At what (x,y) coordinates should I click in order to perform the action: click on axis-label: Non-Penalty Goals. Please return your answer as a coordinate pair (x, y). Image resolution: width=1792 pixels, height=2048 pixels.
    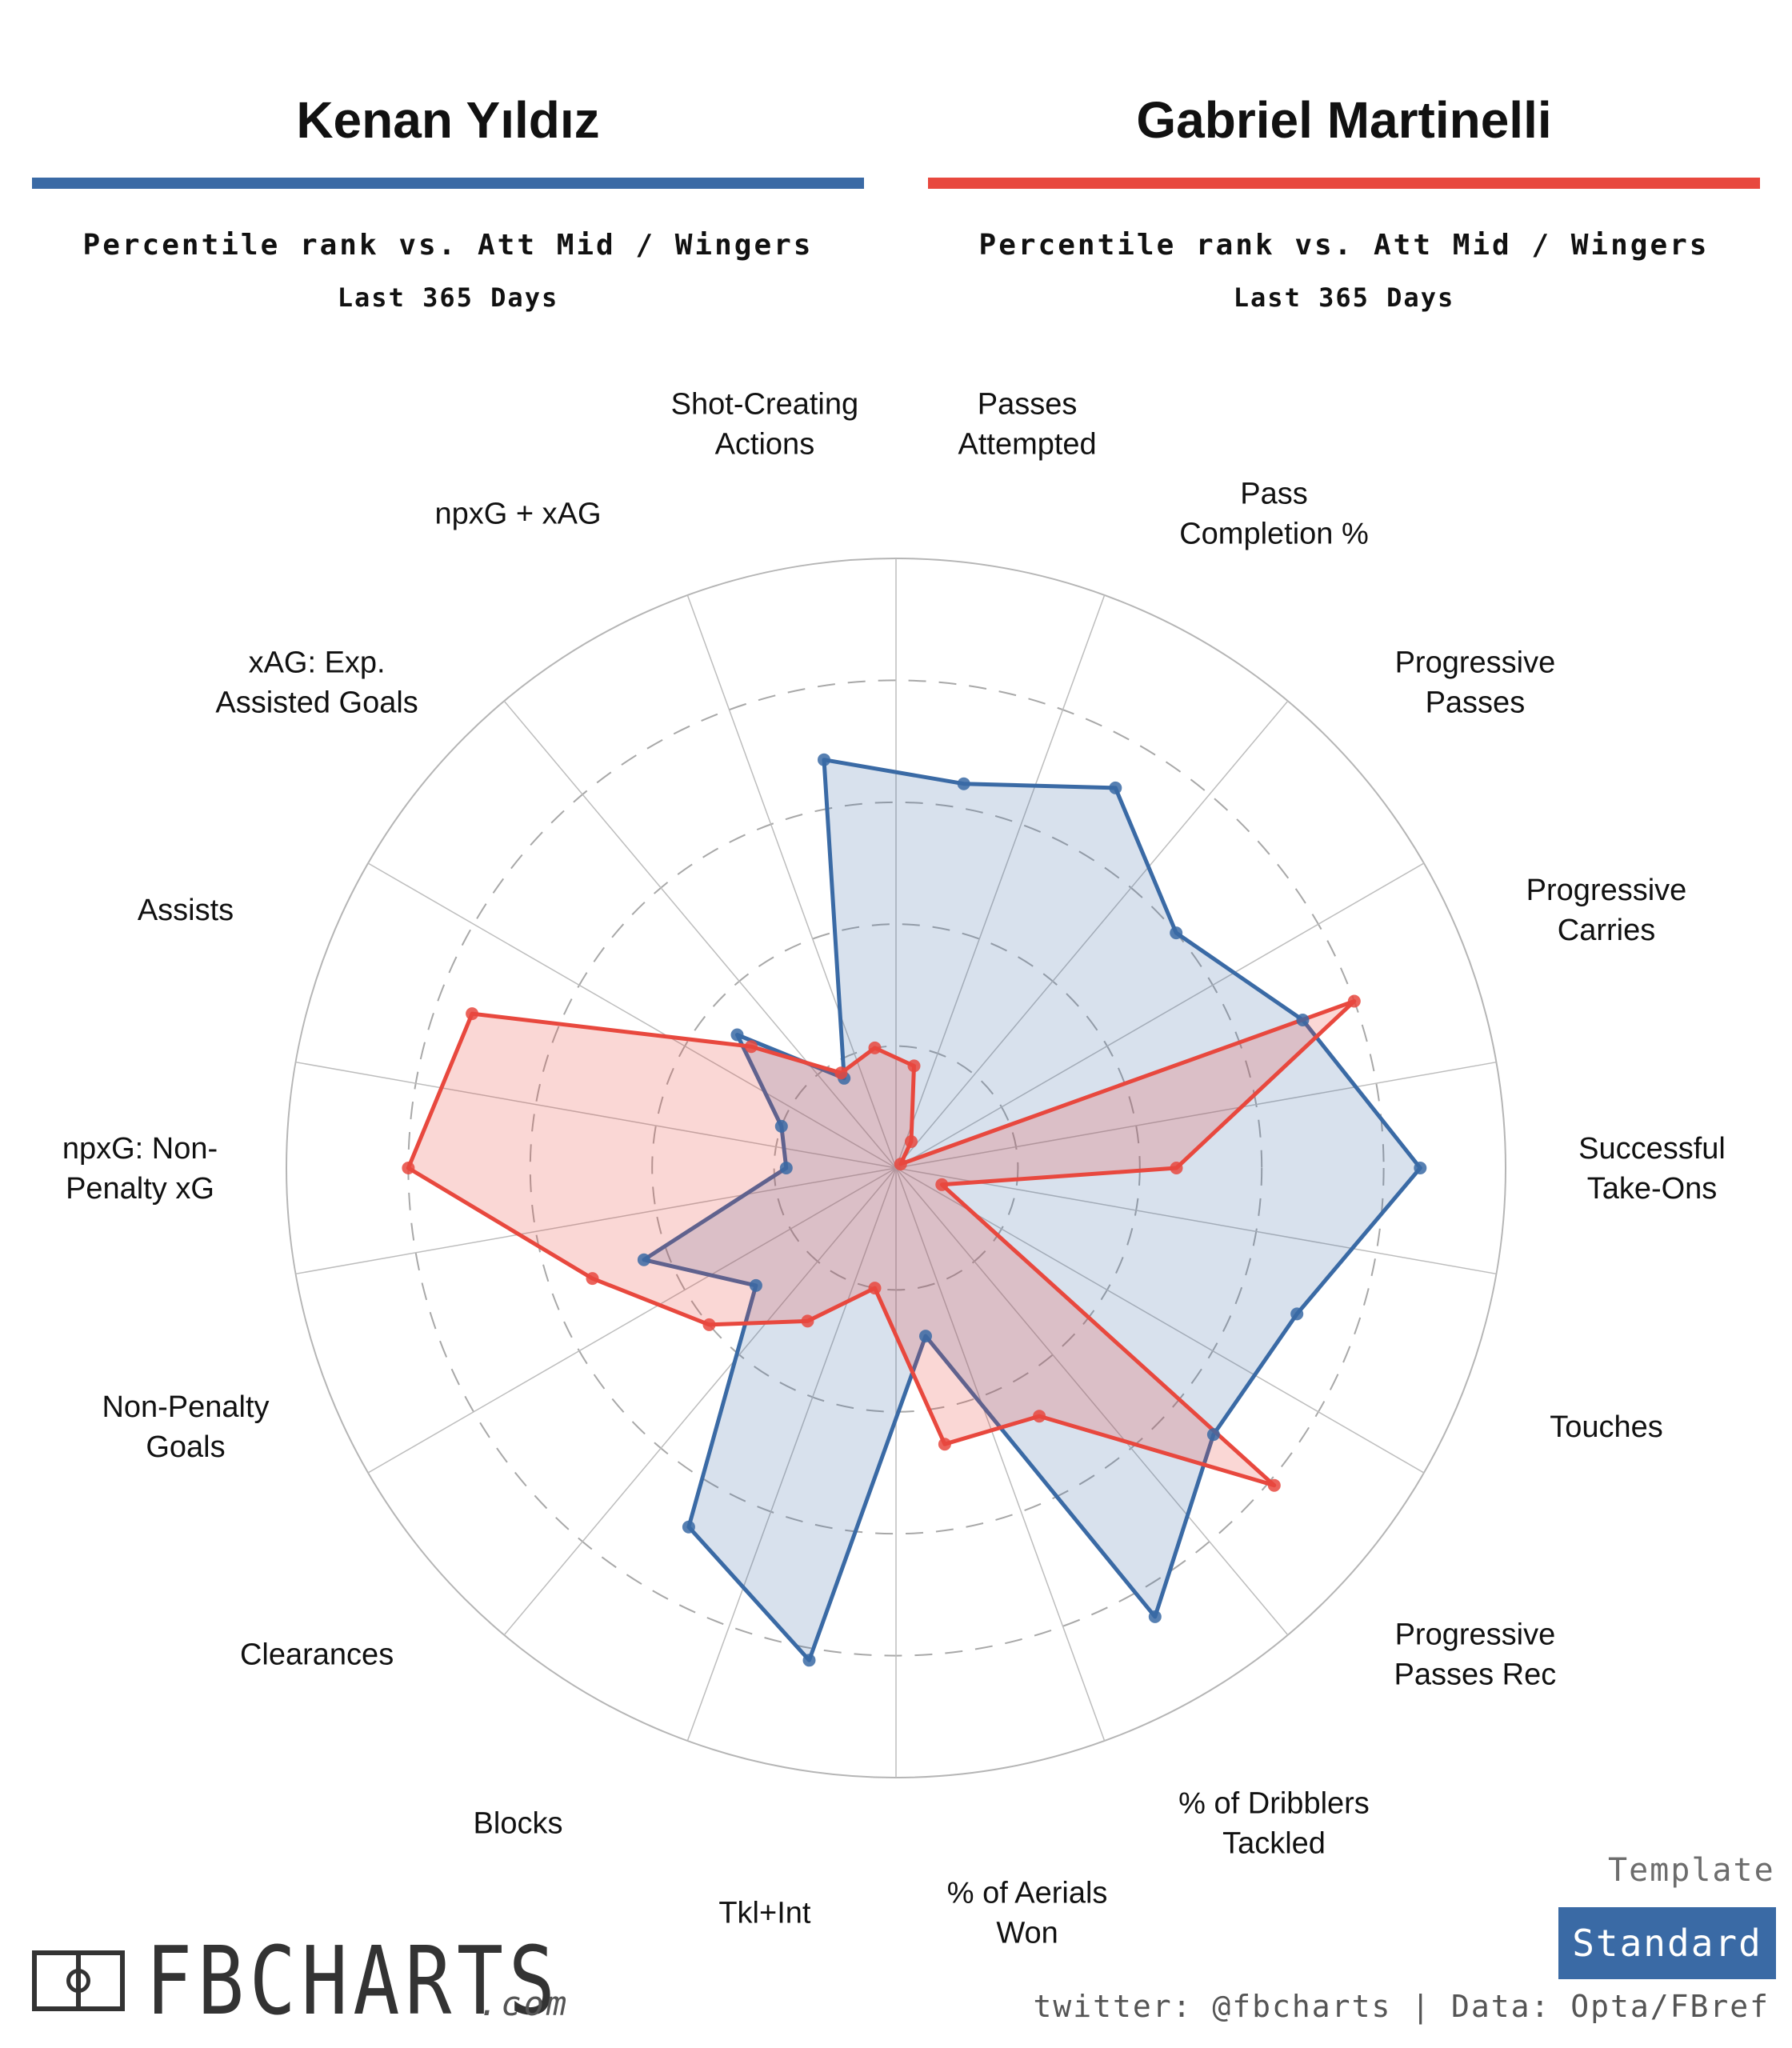
    Looking at the image, I should click on (185, 1427).